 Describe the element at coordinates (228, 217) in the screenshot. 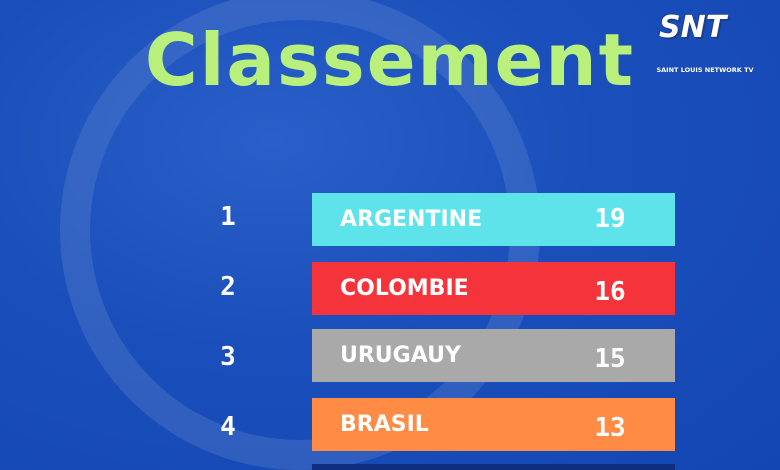

I see `rank: 1` at that location.